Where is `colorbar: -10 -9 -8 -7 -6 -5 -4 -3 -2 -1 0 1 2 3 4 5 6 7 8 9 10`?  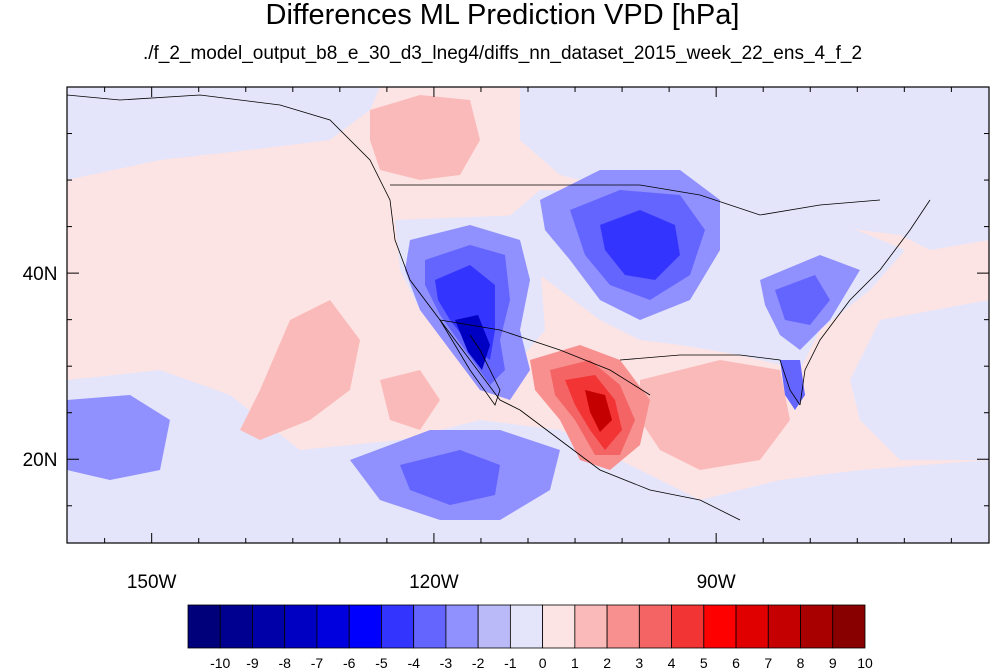 colorbar: -10 -9 -8 -7 -6 -5 -4 -3 -2 -1 0 1 2 3 4 5 6 7 8 9 10 is located at coordinates (530, 637).